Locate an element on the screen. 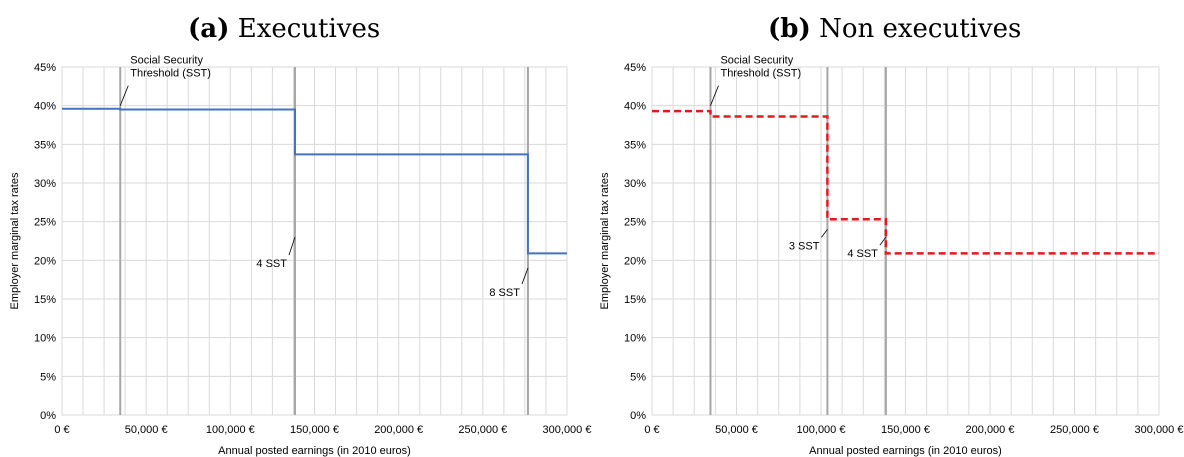  panel-b-y-axis-label: Employer marginal tax rates is located at coordinates (605, 240).